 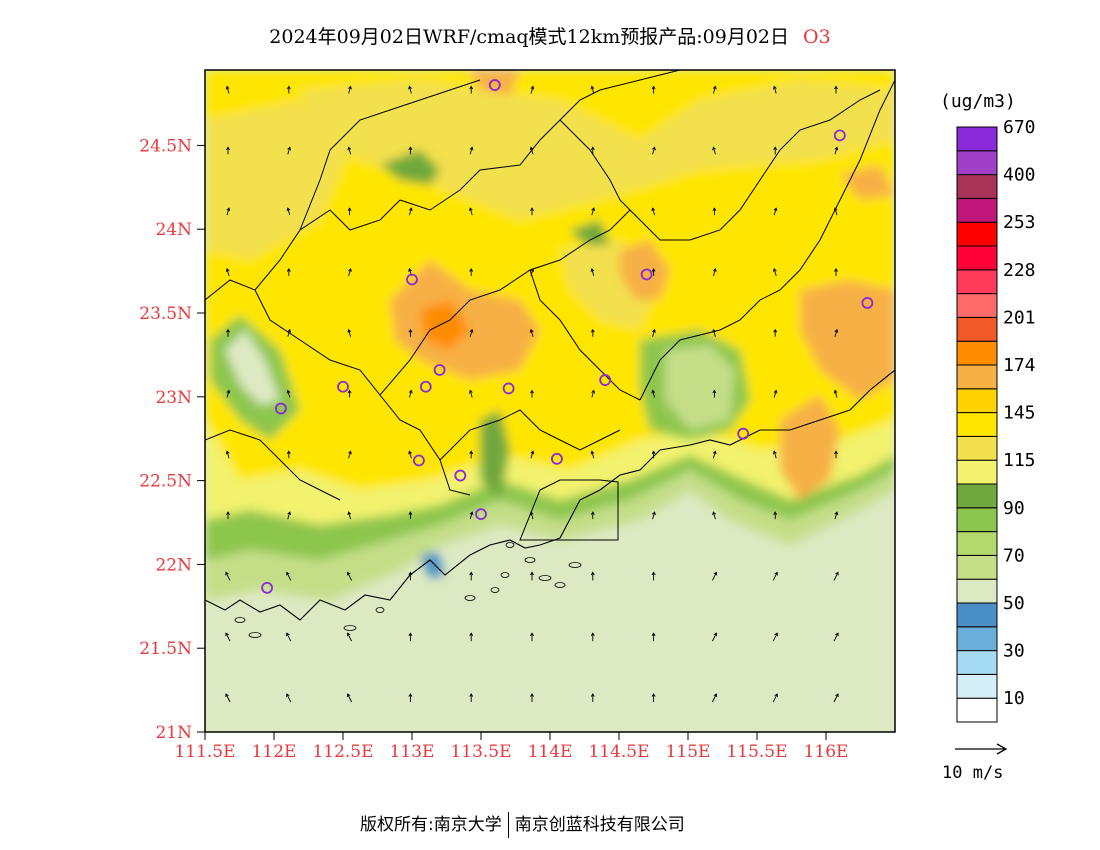 I want to click on colorbar-label: 145, so click(x=1019, y=413).